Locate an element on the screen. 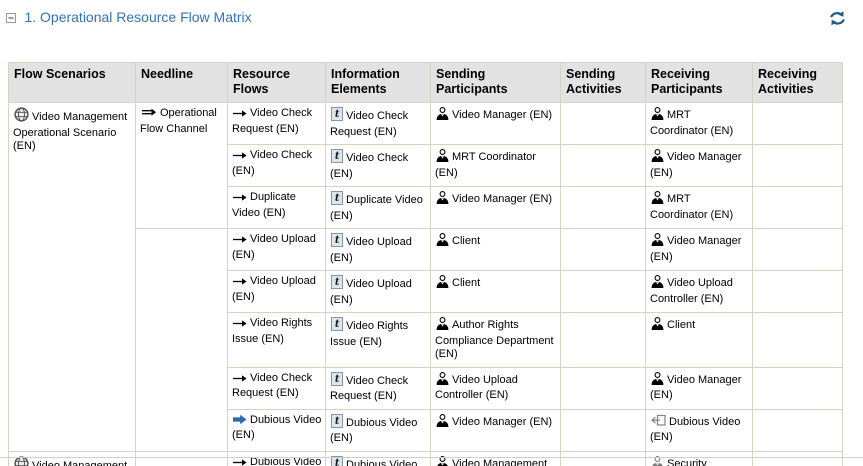 This screenshot has height=466, width=863. sending-participant-cell: Video Management Department (EN) is located at coordinates (495, 458).